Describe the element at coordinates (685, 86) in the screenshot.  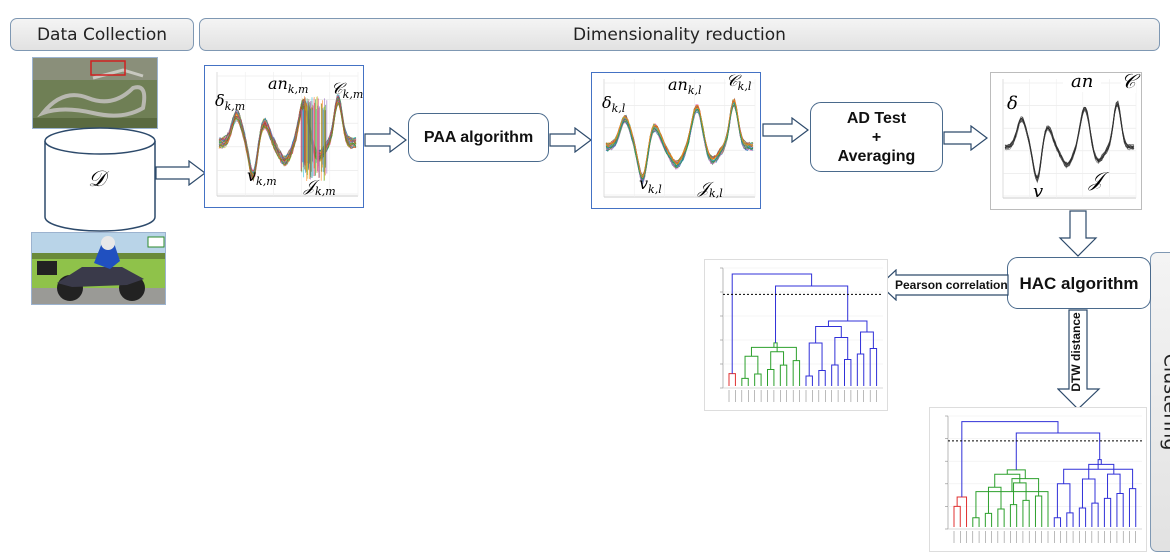
I see `an-kl-label: ank,l` at that location.